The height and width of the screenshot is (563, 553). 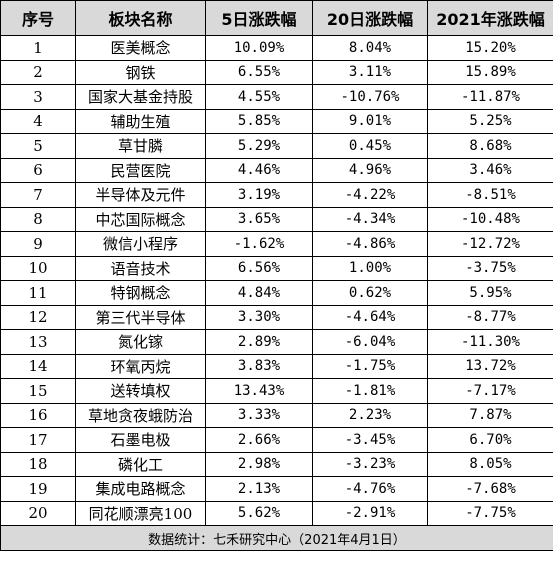 I want to click on table-row: 12 第三代半导体 3.30% -4.64% -8.77%, so click(x=276, y=317).